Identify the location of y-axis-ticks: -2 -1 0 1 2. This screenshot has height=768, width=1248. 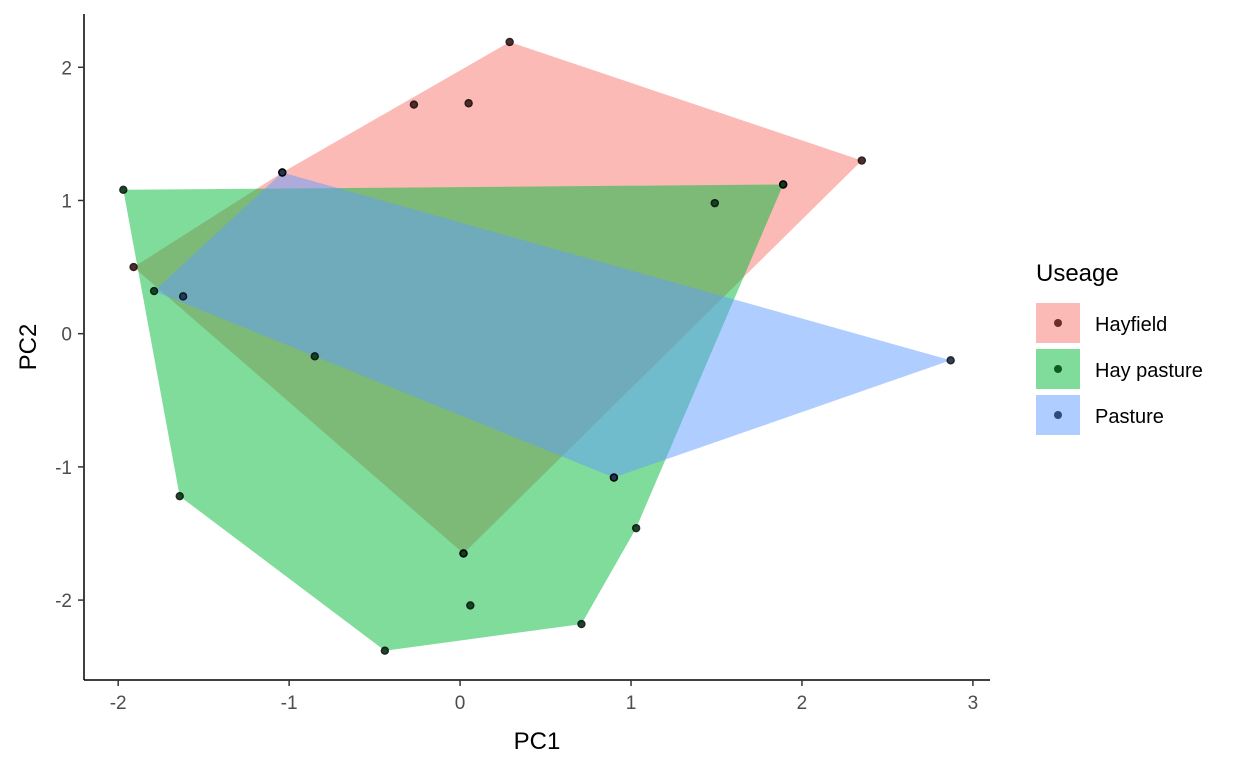
(69, 335).